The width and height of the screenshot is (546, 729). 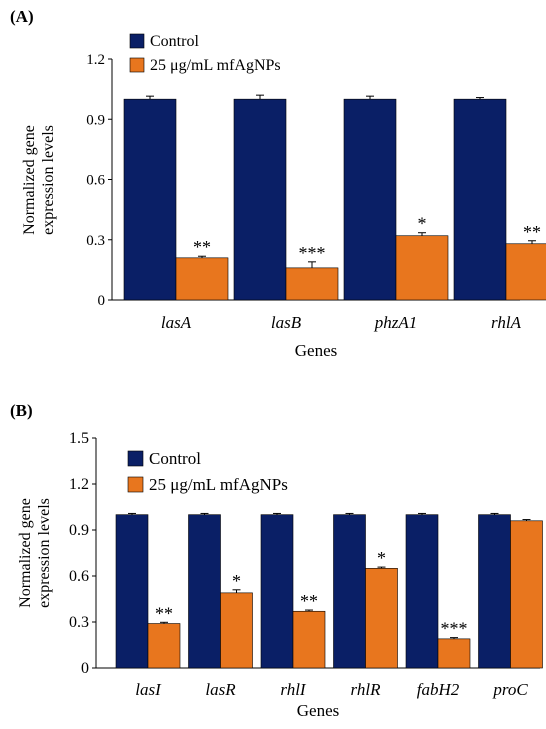 What do you see at coordinates (22, 16) in the screenshot?
I see `panel-label: (A)` at bounding box center [22, 16].